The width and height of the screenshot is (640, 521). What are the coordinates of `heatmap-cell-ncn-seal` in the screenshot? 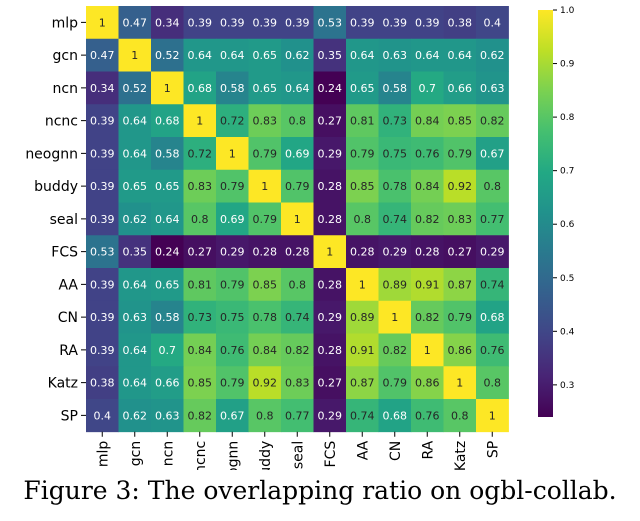 It's located at (297, 88).